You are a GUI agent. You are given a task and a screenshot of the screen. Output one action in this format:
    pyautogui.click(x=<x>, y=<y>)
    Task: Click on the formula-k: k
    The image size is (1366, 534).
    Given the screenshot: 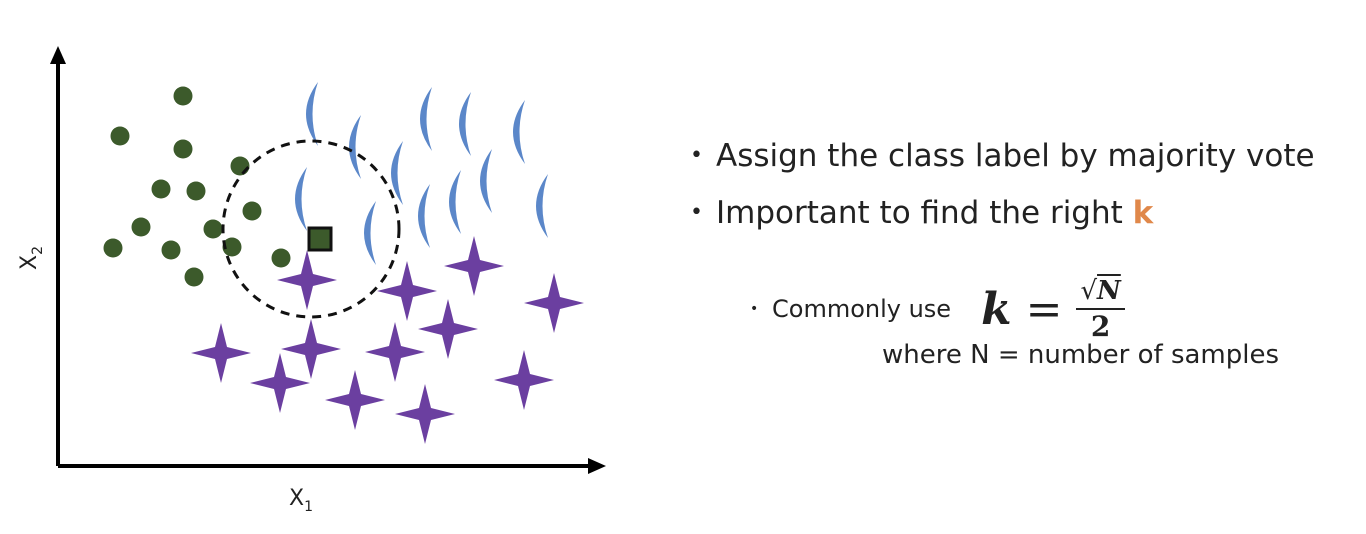 What is the action you would take?
    pyautogui.click(x=996, y=309)
    